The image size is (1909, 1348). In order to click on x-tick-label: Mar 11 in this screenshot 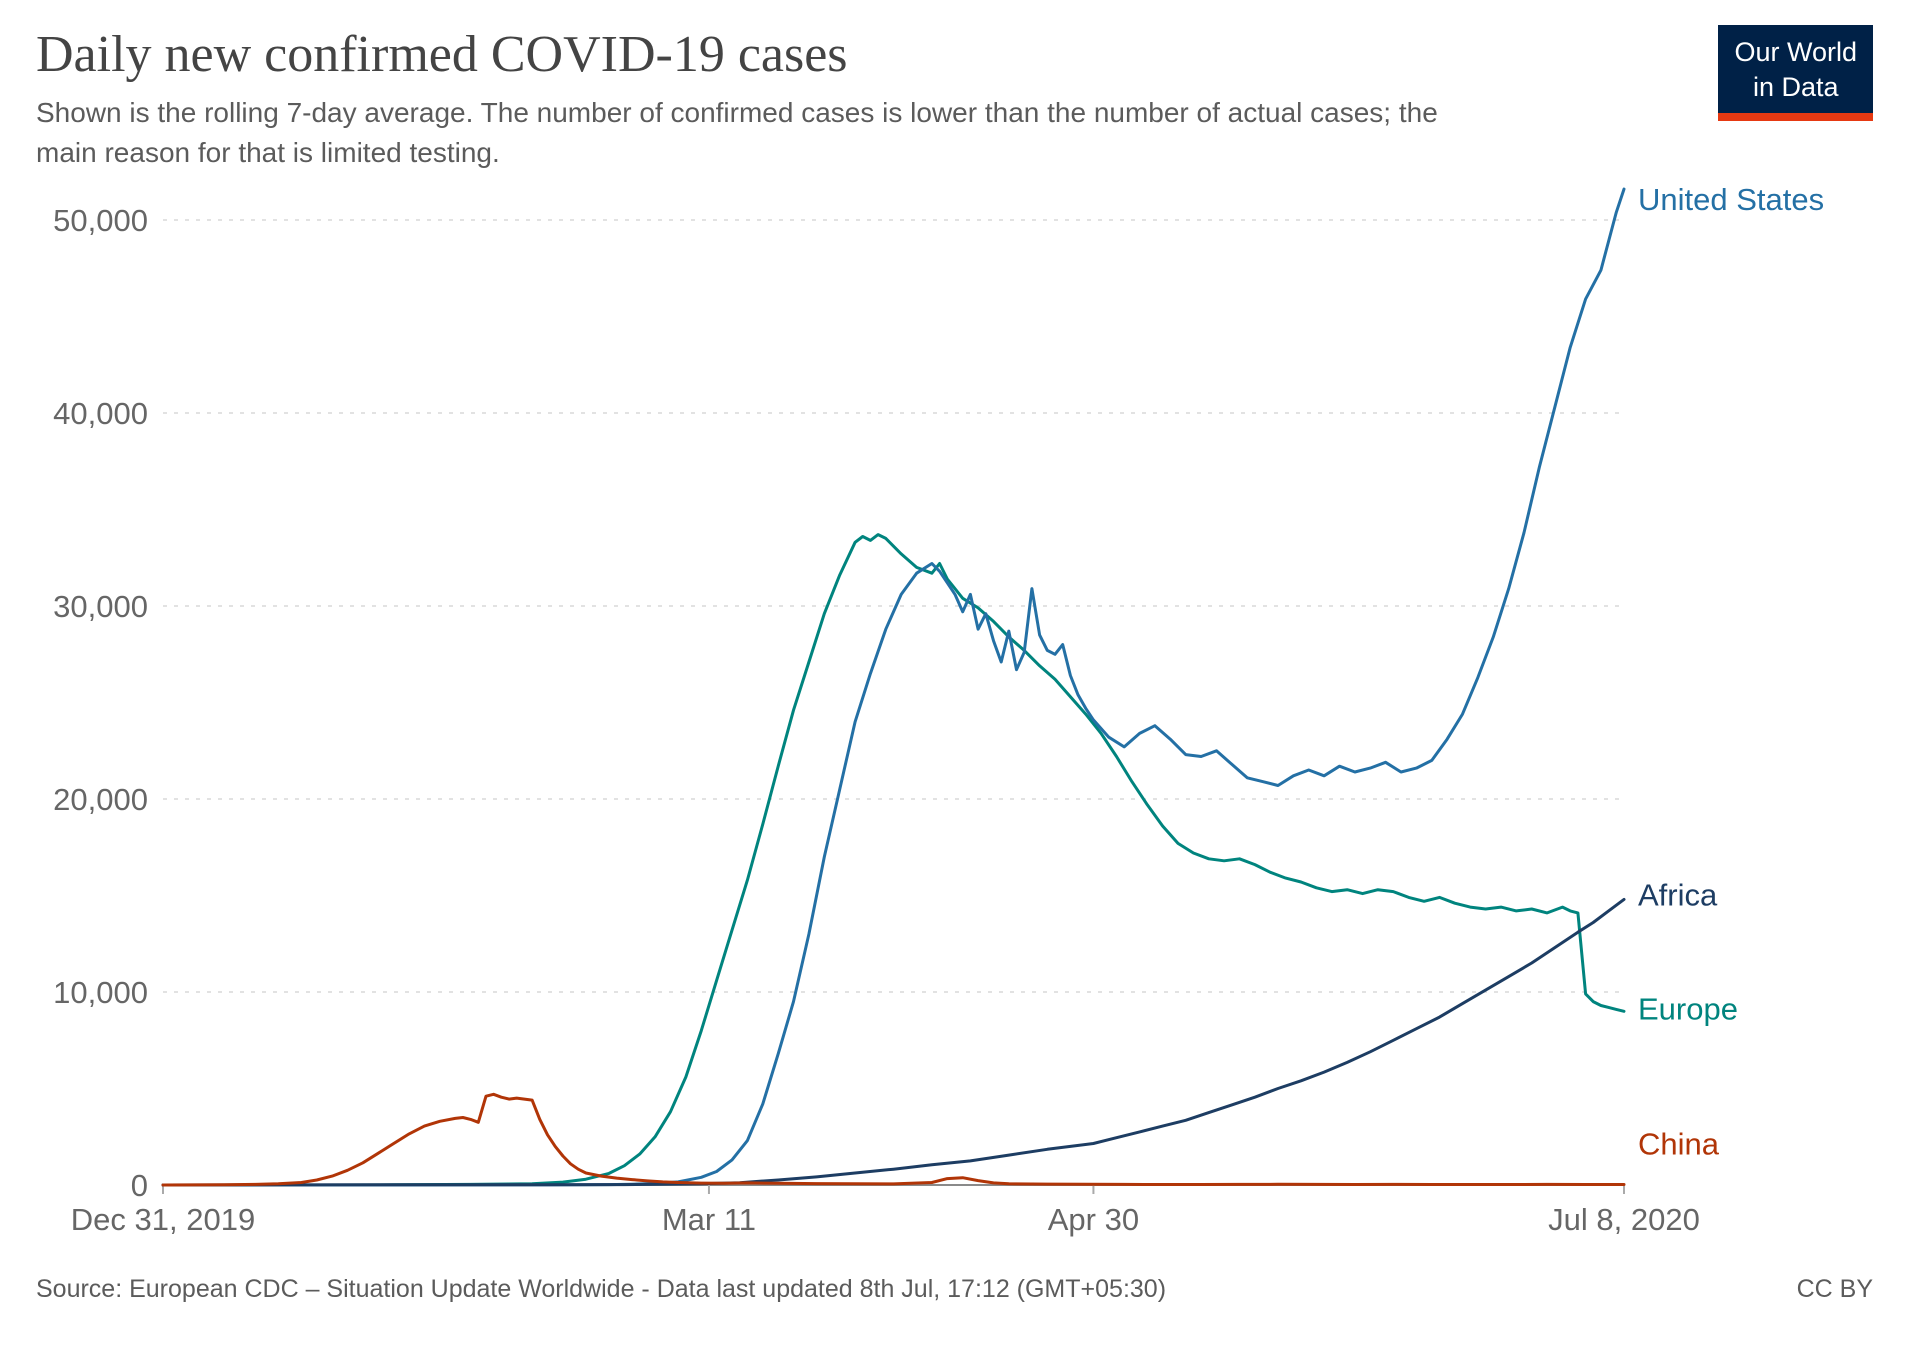, I will do `click(709, 1219)`.